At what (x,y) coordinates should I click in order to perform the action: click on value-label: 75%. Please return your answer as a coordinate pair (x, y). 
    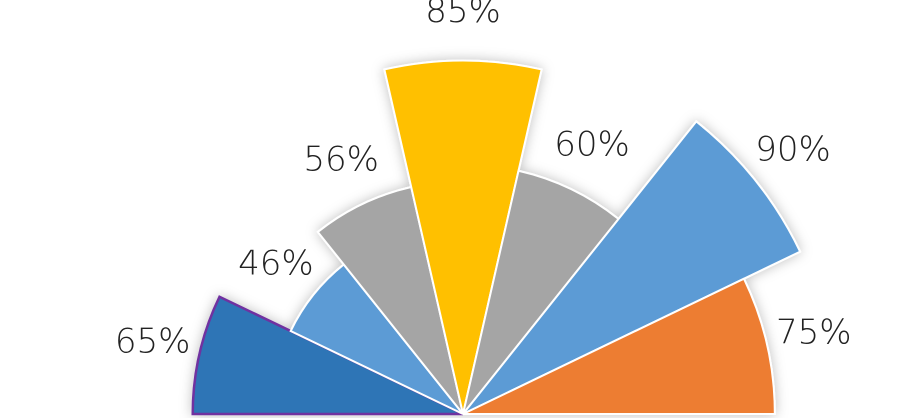
    Looking at the image, I should click on (814, 332).